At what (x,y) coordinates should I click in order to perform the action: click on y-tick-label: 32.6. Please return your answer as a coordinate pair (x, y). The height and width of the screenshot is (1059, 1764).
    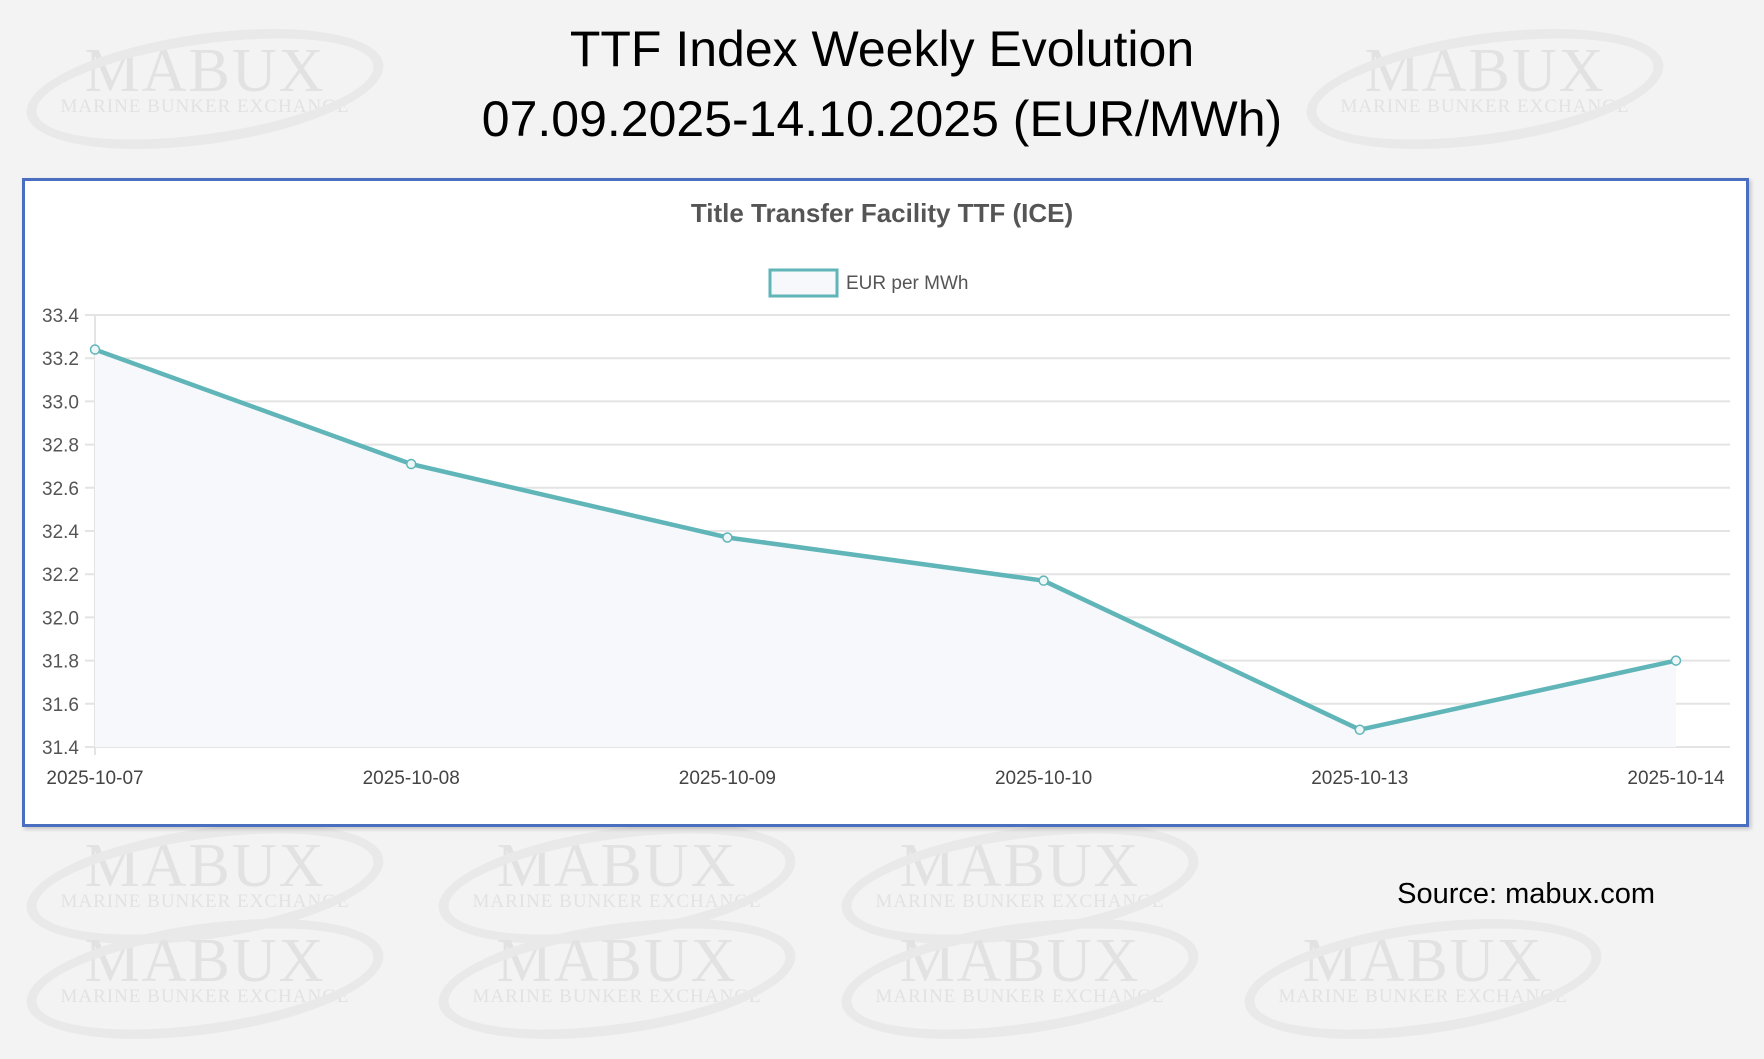
    Looking at the image, I should click on (60, 489).